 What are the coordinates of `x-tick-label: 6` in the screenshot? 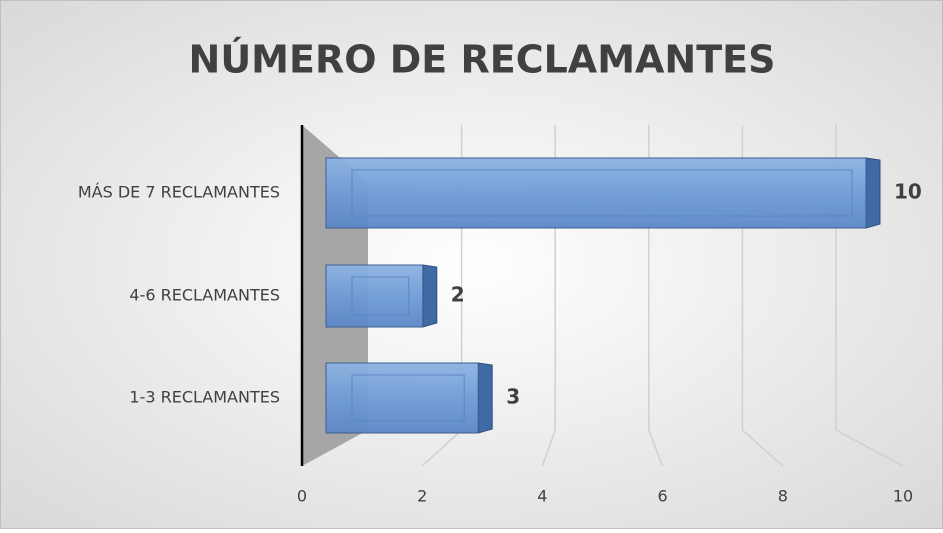 It's located at (663, 496).